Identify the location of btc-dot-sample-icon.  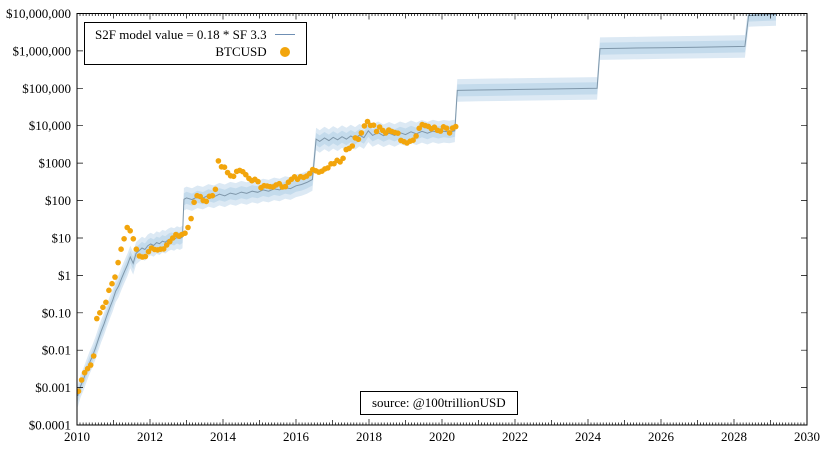
(284, 51).